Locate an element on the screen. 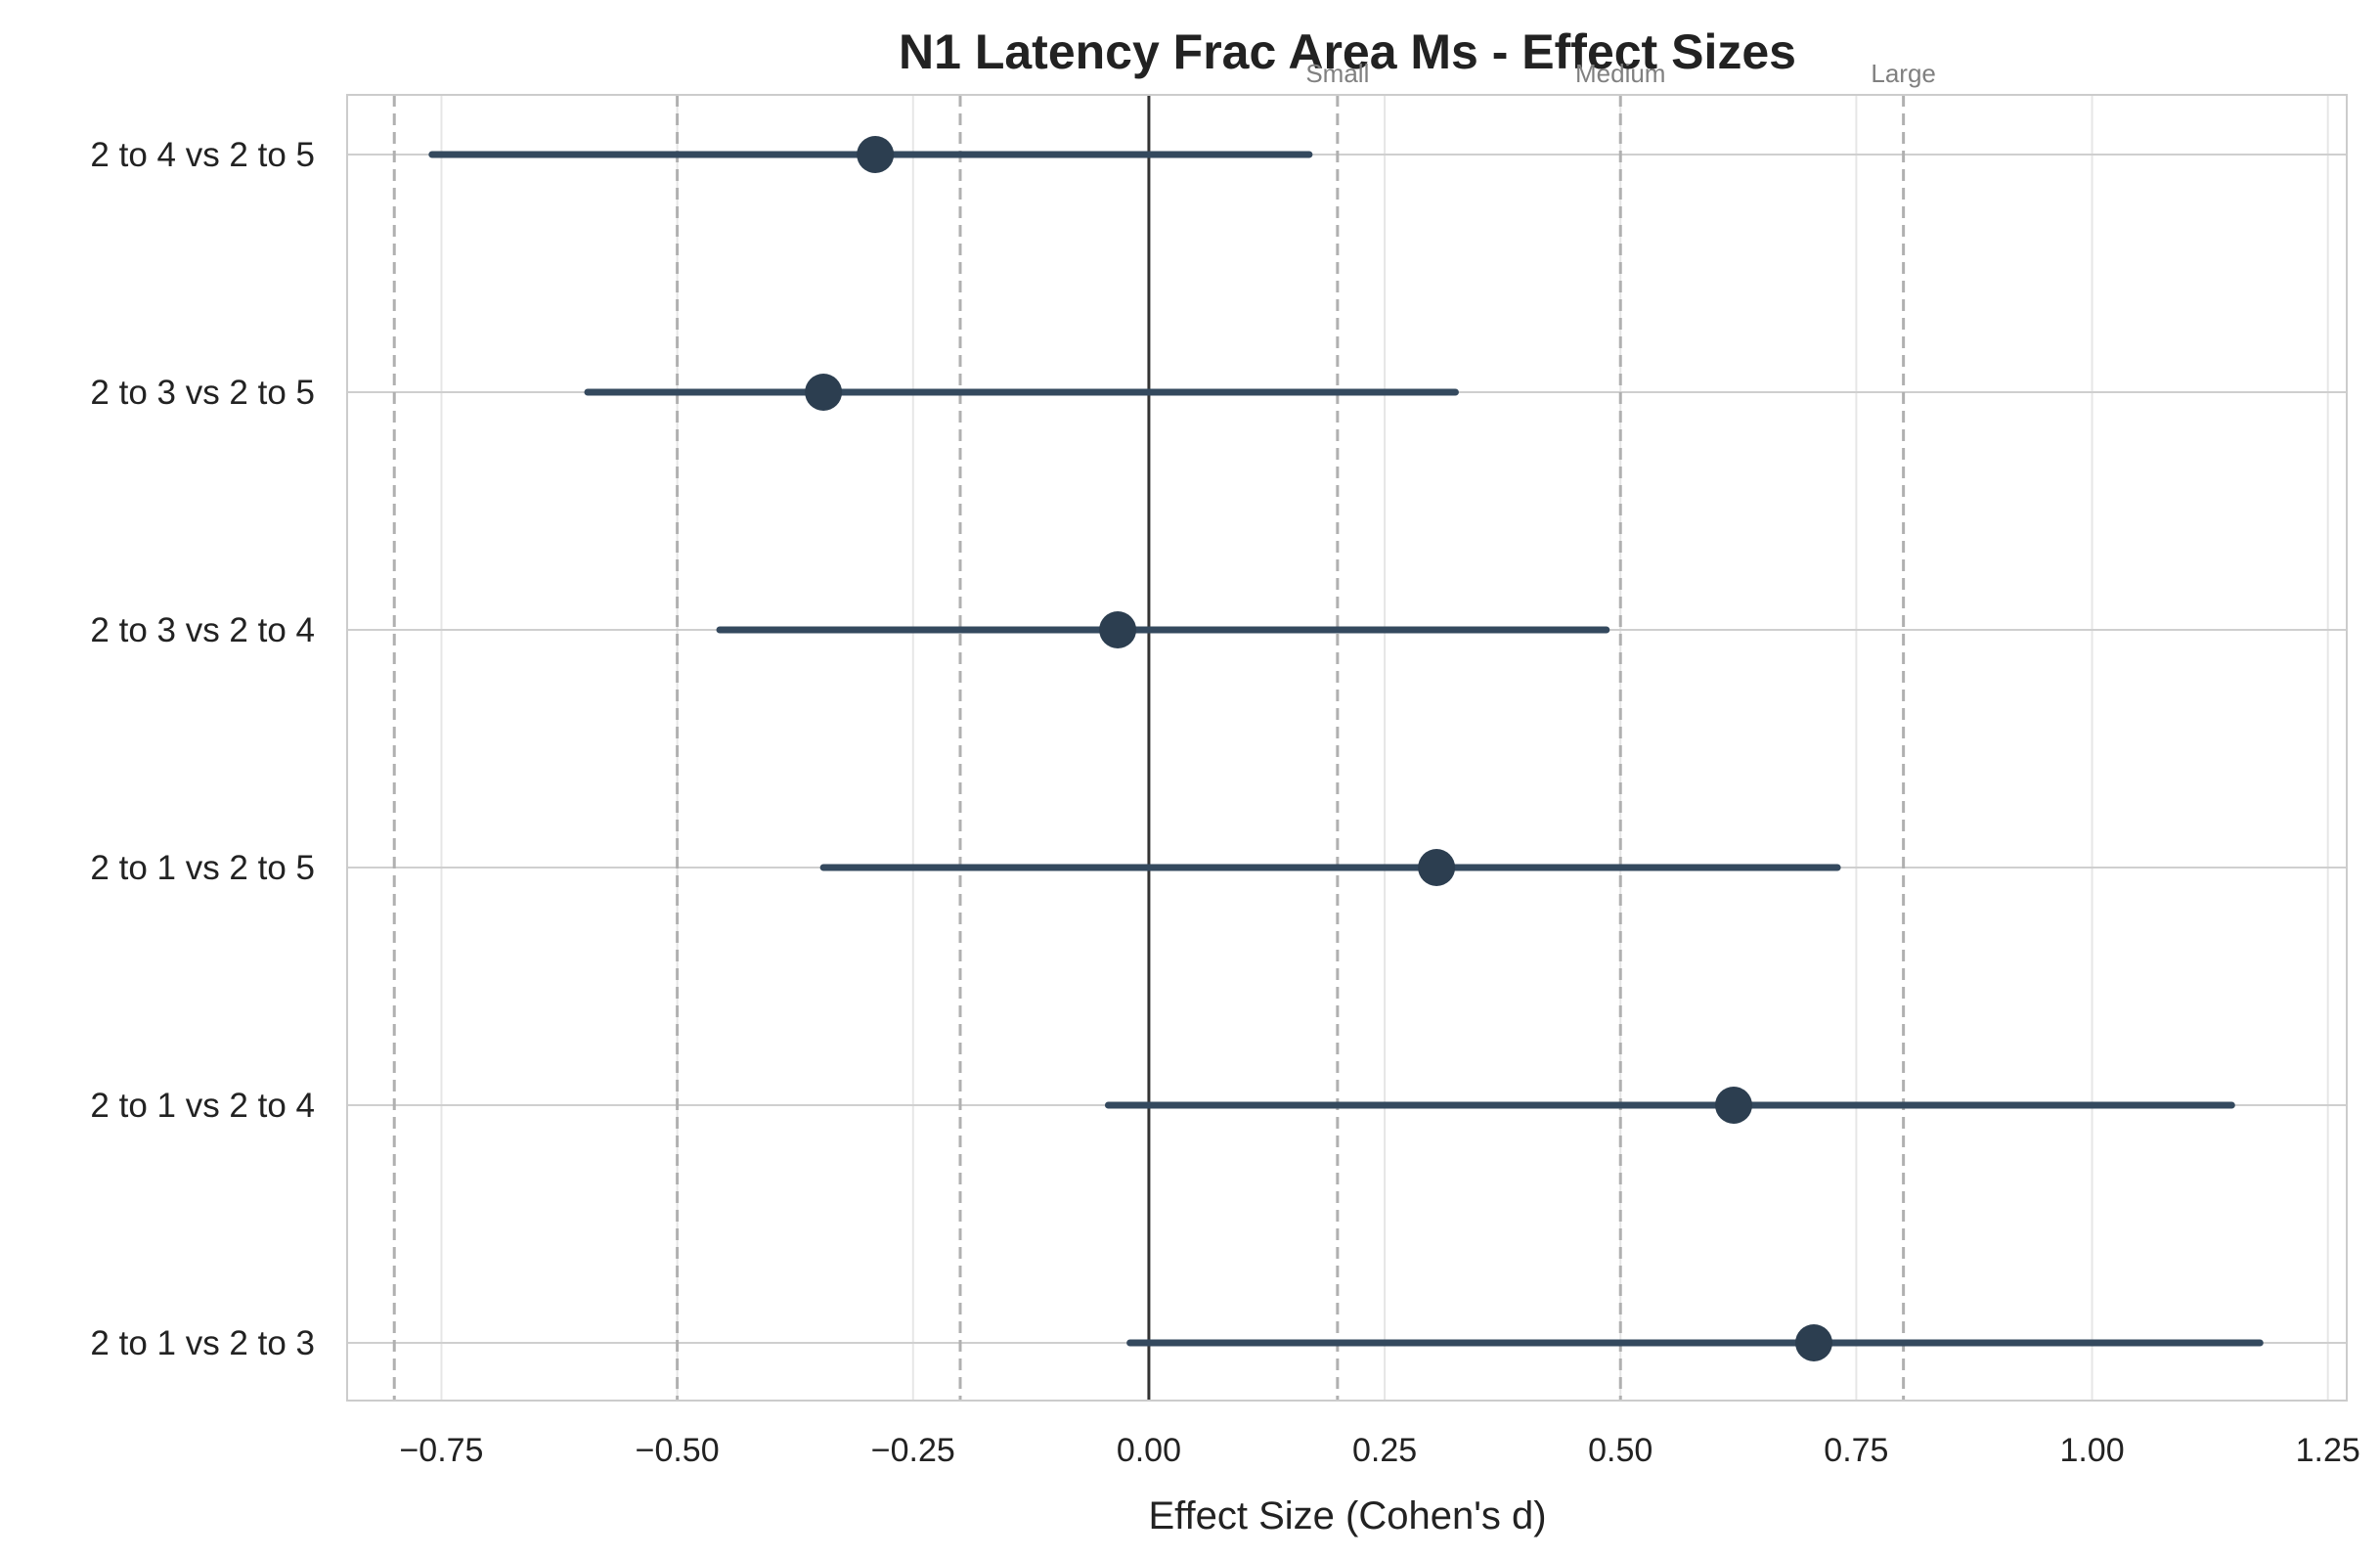  x-tick-label-5: 0.50 is located at coordinates (1620, 1450).